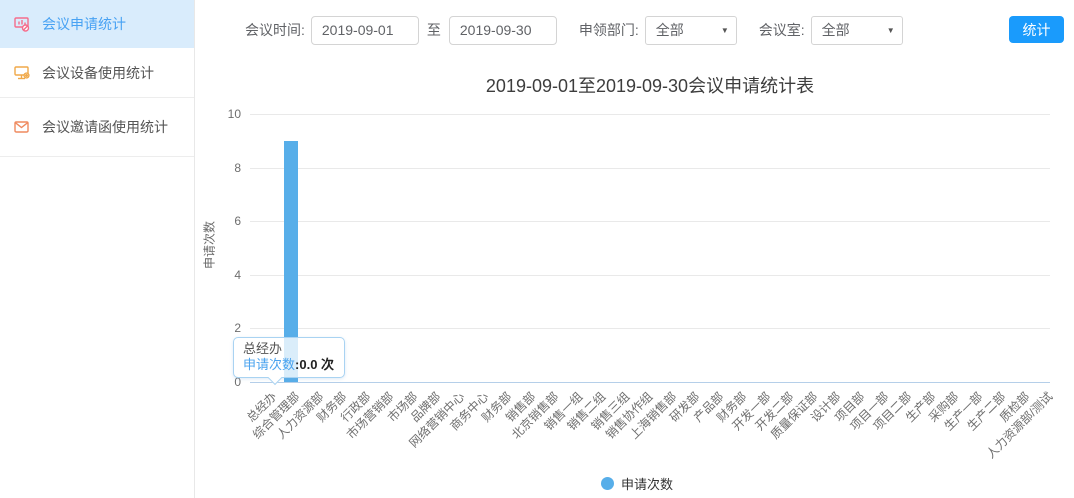  Describe the element at coordinates (209, 245) in the screenshot. I see `y-axis-title: 申请次数` at that location.